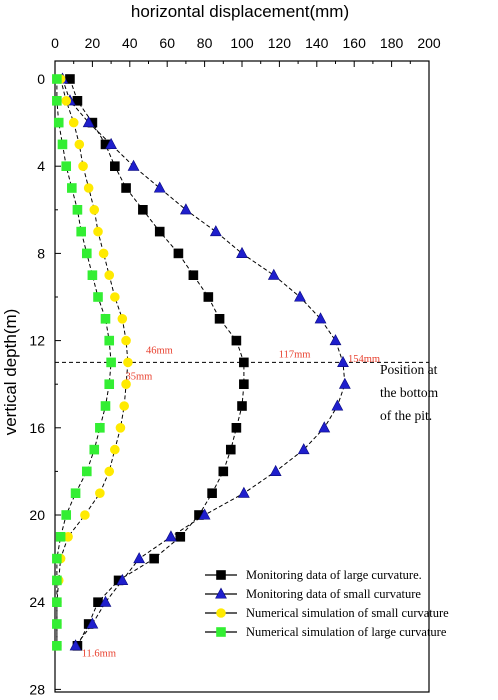 The image size is (498, 700). I want to click on legend-label: Numerical simulation of small curvature, so click(347, 613).